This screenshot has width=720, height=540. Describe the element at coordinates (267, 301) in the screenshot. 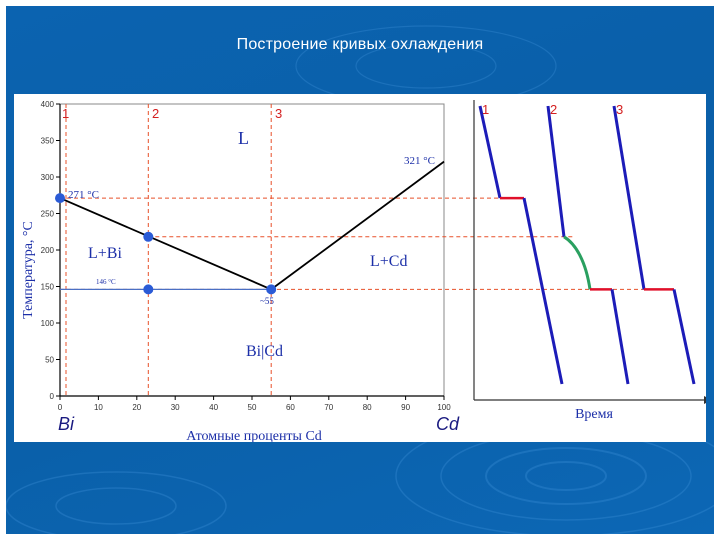

I see `eutectic-comp-label: ~55` at that location.